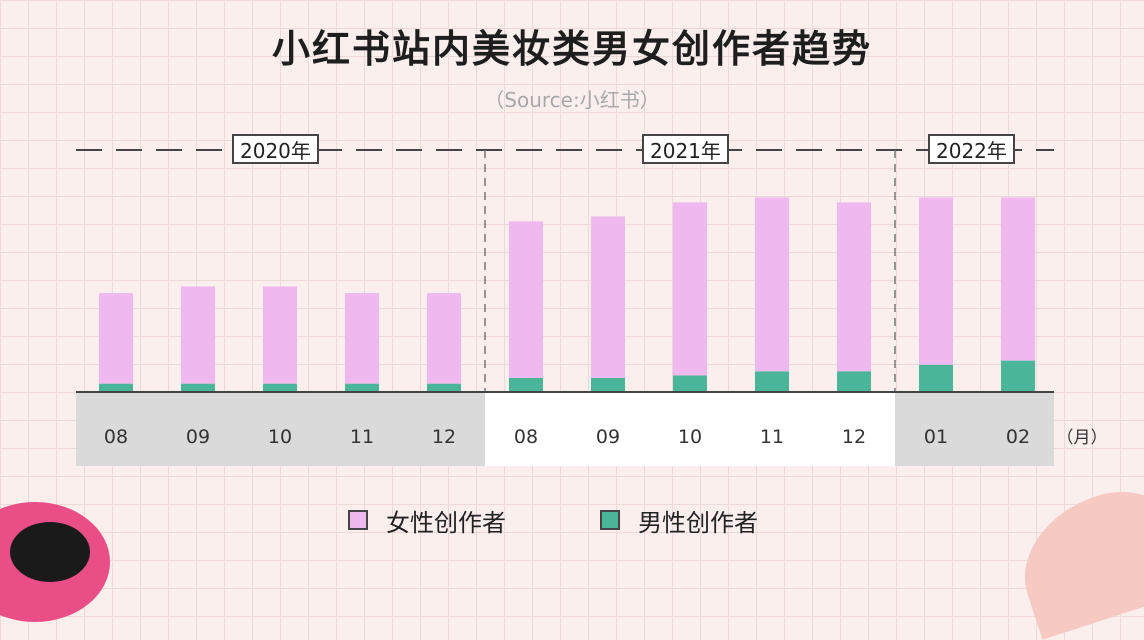 The height and width of the screenshot is (640, 1144). I want to click on legend-swatch-male, so click(610, 520).